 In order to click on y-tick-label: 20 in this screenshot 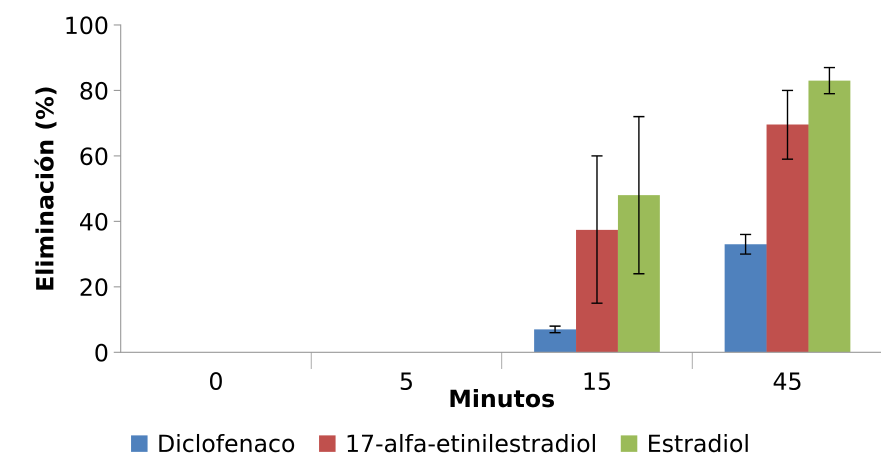, I will do `click(94, 287)`.